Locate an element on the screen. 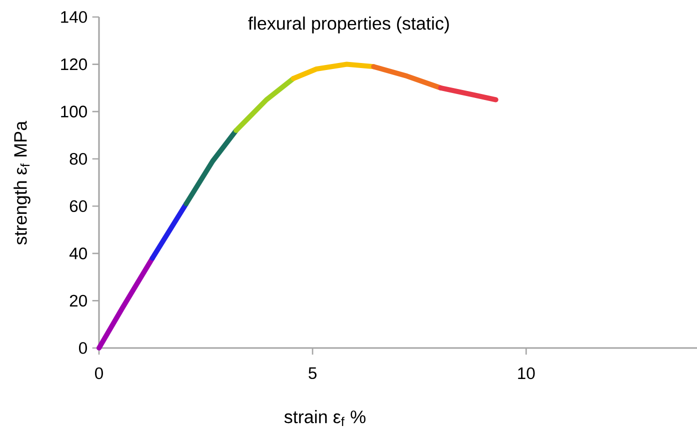  chart-title: flexural properties (static) is located at coordinates (348, 25).